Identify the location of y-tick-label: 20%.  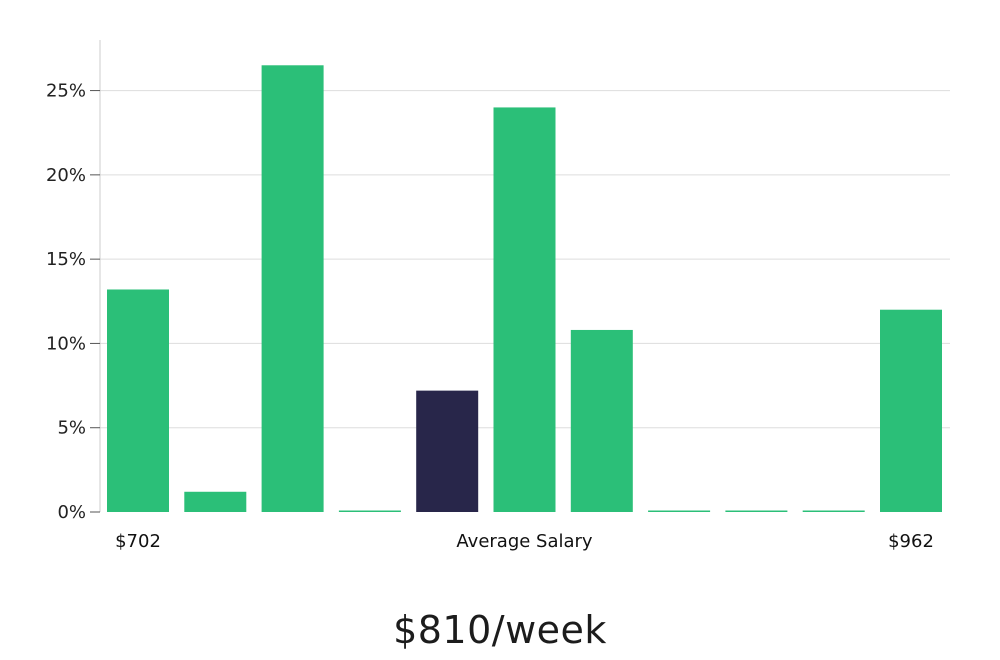
(66, 175).